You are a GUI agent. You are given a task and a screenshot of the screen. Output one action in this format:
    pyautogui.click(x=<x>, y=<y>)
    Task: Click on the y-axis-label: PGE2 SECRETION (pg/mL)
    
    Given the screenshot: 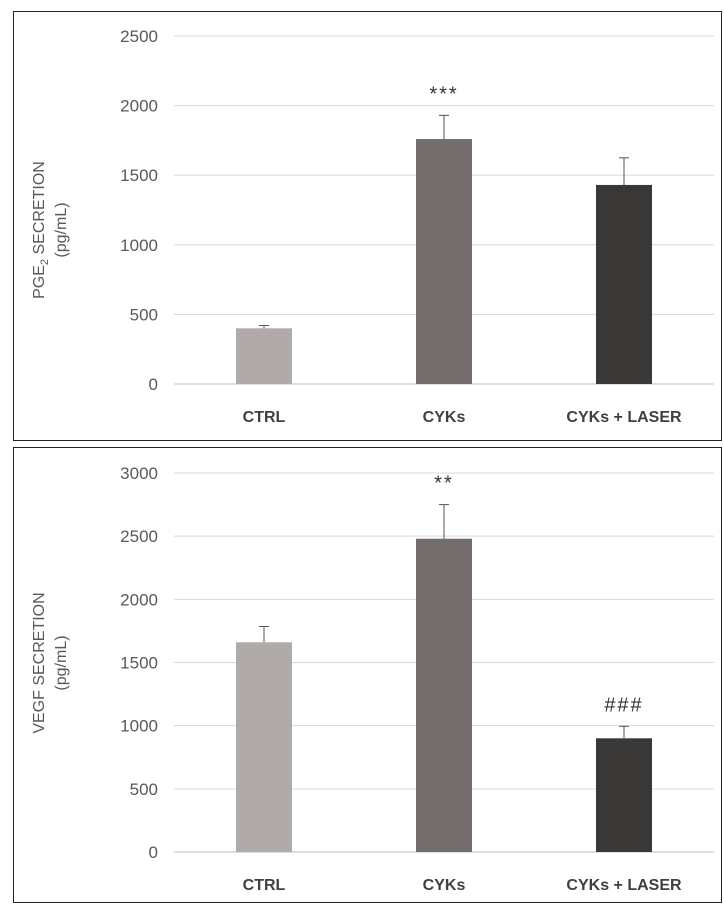 What is the action you would take?
    pyautogui.click(x=50, y=230)
    